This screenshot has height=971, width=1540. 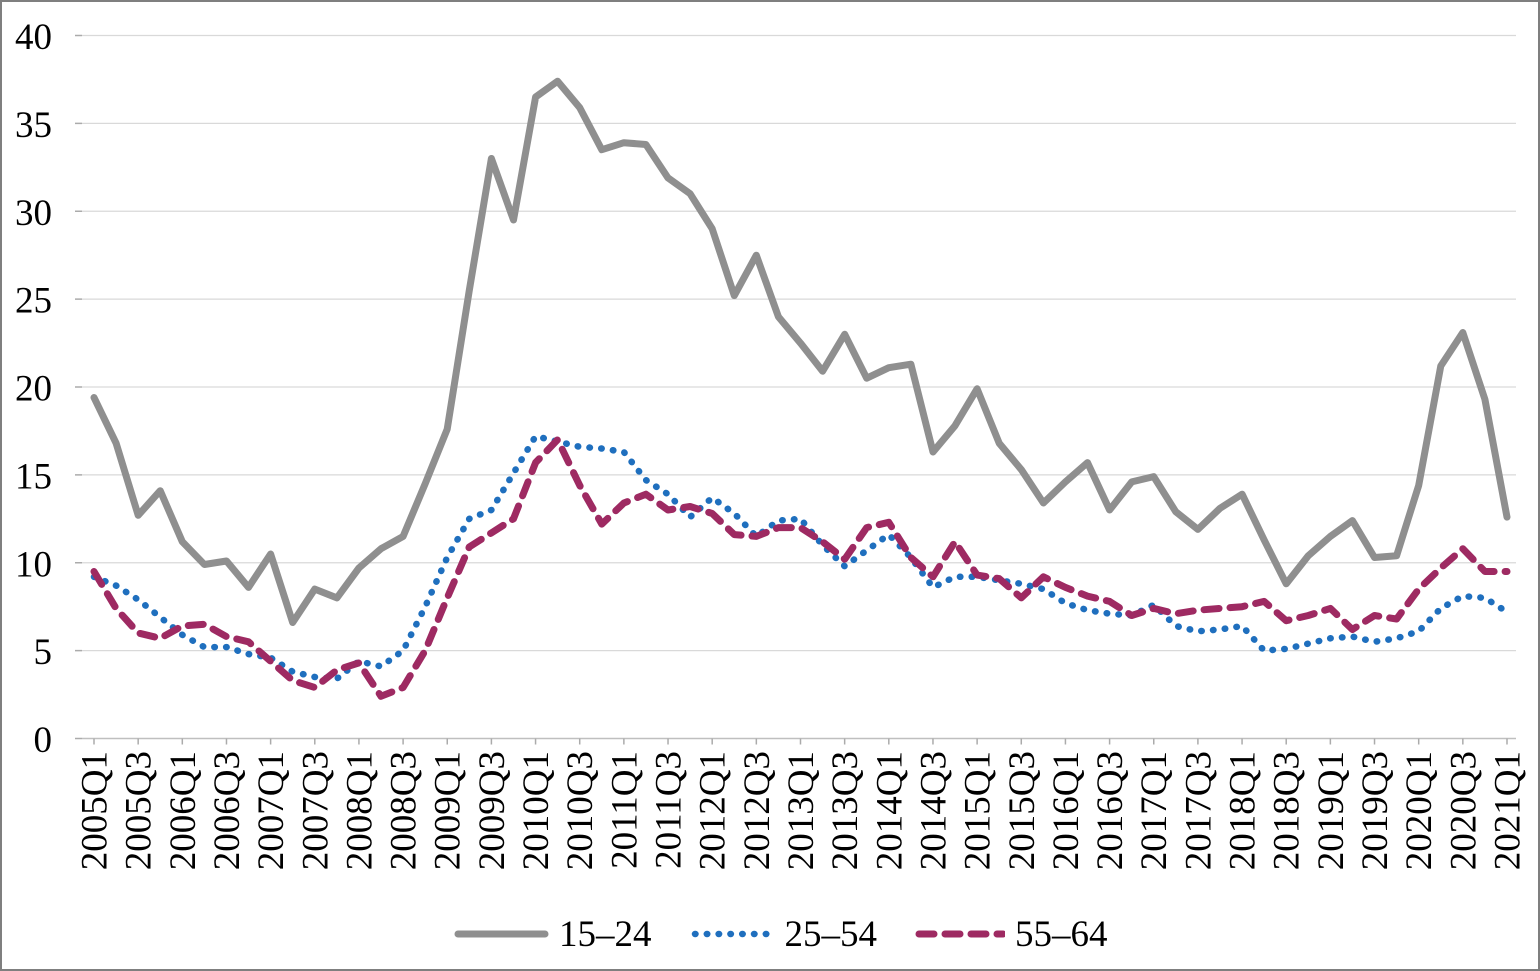 I want to click on legend-item-55-64: 55–64, so click(x=1011, y=934).